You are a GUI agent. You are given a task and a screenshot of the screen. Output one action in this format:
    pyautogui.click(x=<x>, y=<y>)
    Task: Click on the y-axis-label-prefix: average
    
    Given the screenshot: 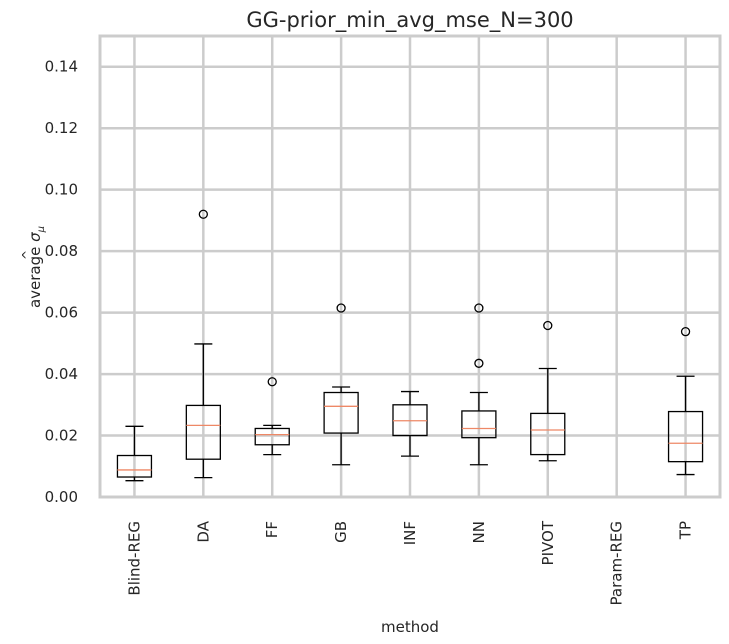 What is the action you would take?
    pyautogui.click(x=35, y=275)
    